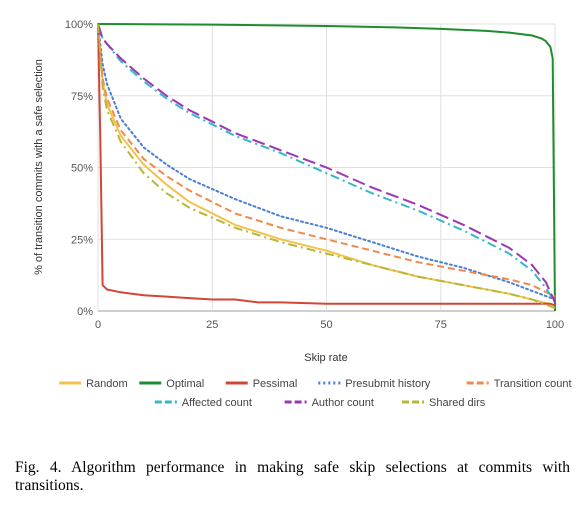  I want to click on x-tick-label: 75, so click(441, 325).